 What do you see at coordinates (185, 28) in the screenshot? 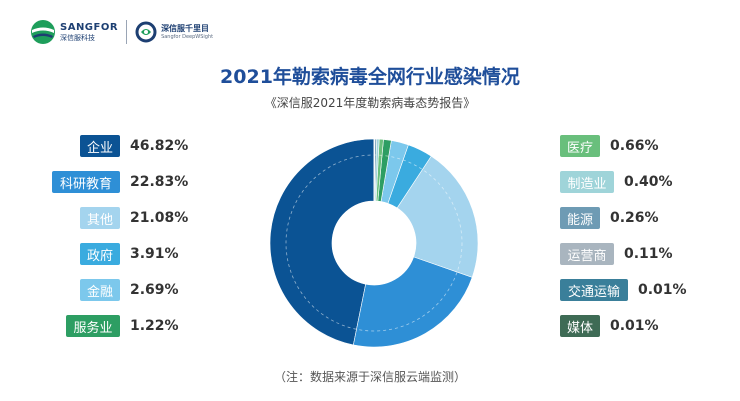
I see `deepwsight-name: 深信服千里目` at bounding box center [185, 28].